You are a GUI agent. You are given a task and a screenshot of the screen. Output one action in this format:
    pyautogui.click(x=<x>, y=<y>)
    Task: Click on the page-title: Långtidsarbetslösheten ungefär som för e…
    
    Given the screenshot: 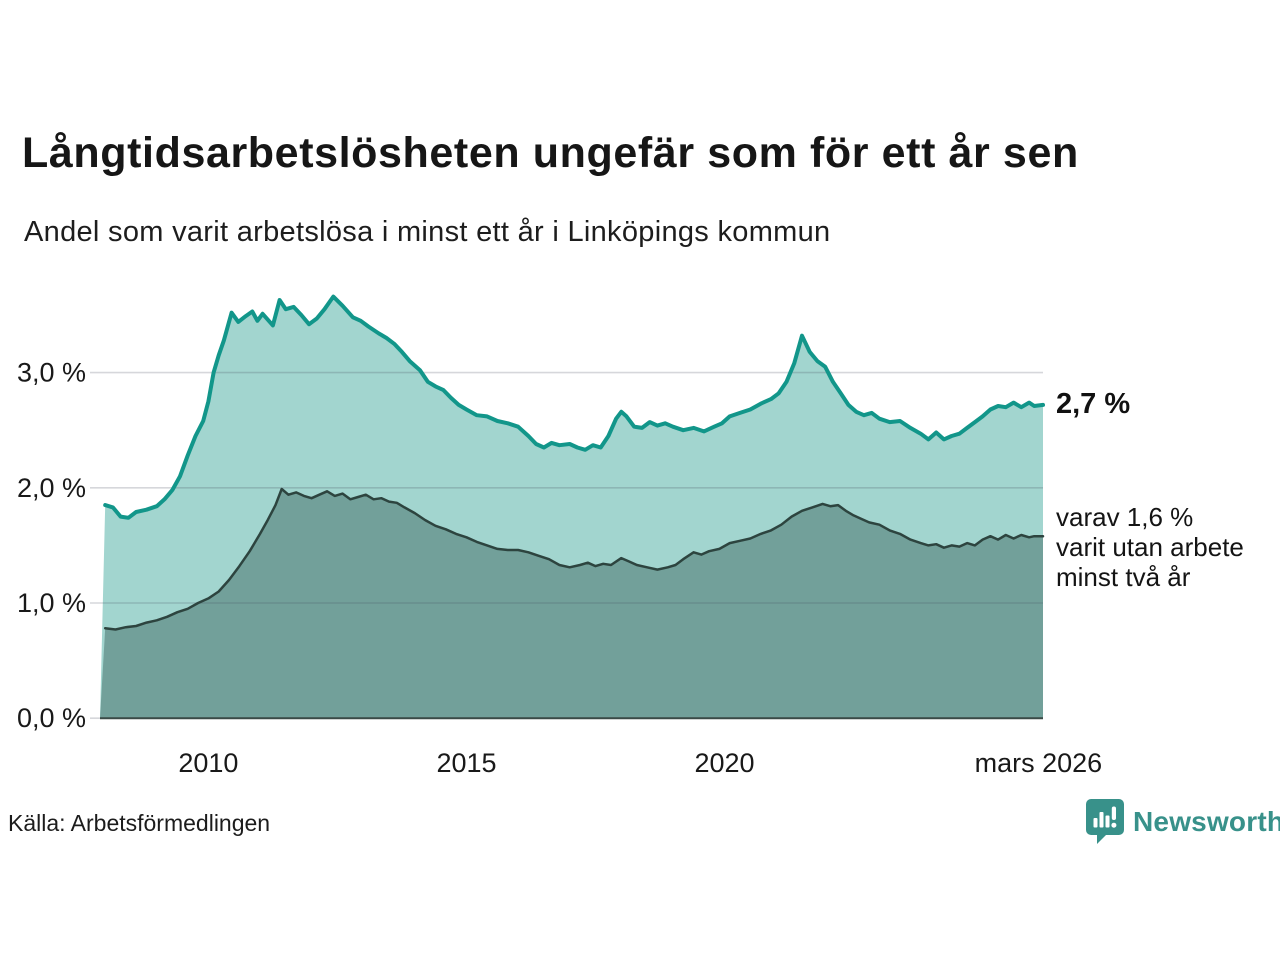 What is the action you would take?
    pyautogui.click(x=550, y=153)
    